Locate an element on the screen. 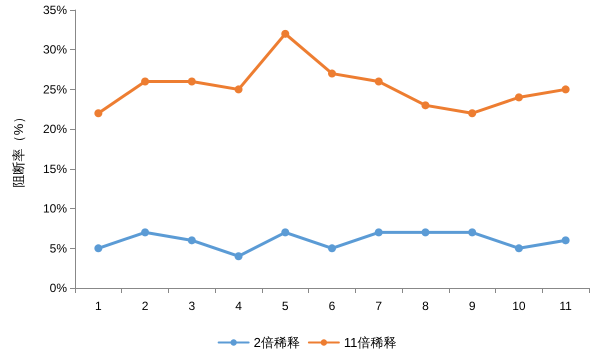  x-tick-label: 2 is located at coordinates (145, 306).